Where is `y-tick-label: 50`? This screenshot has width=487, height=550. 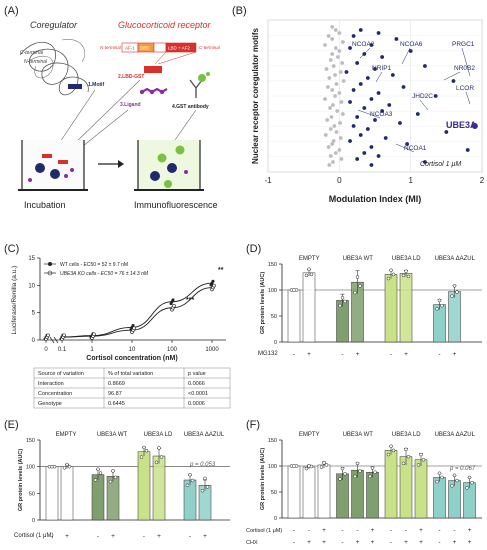 y-tick-label: 50 is located at coordinates (32, 494).